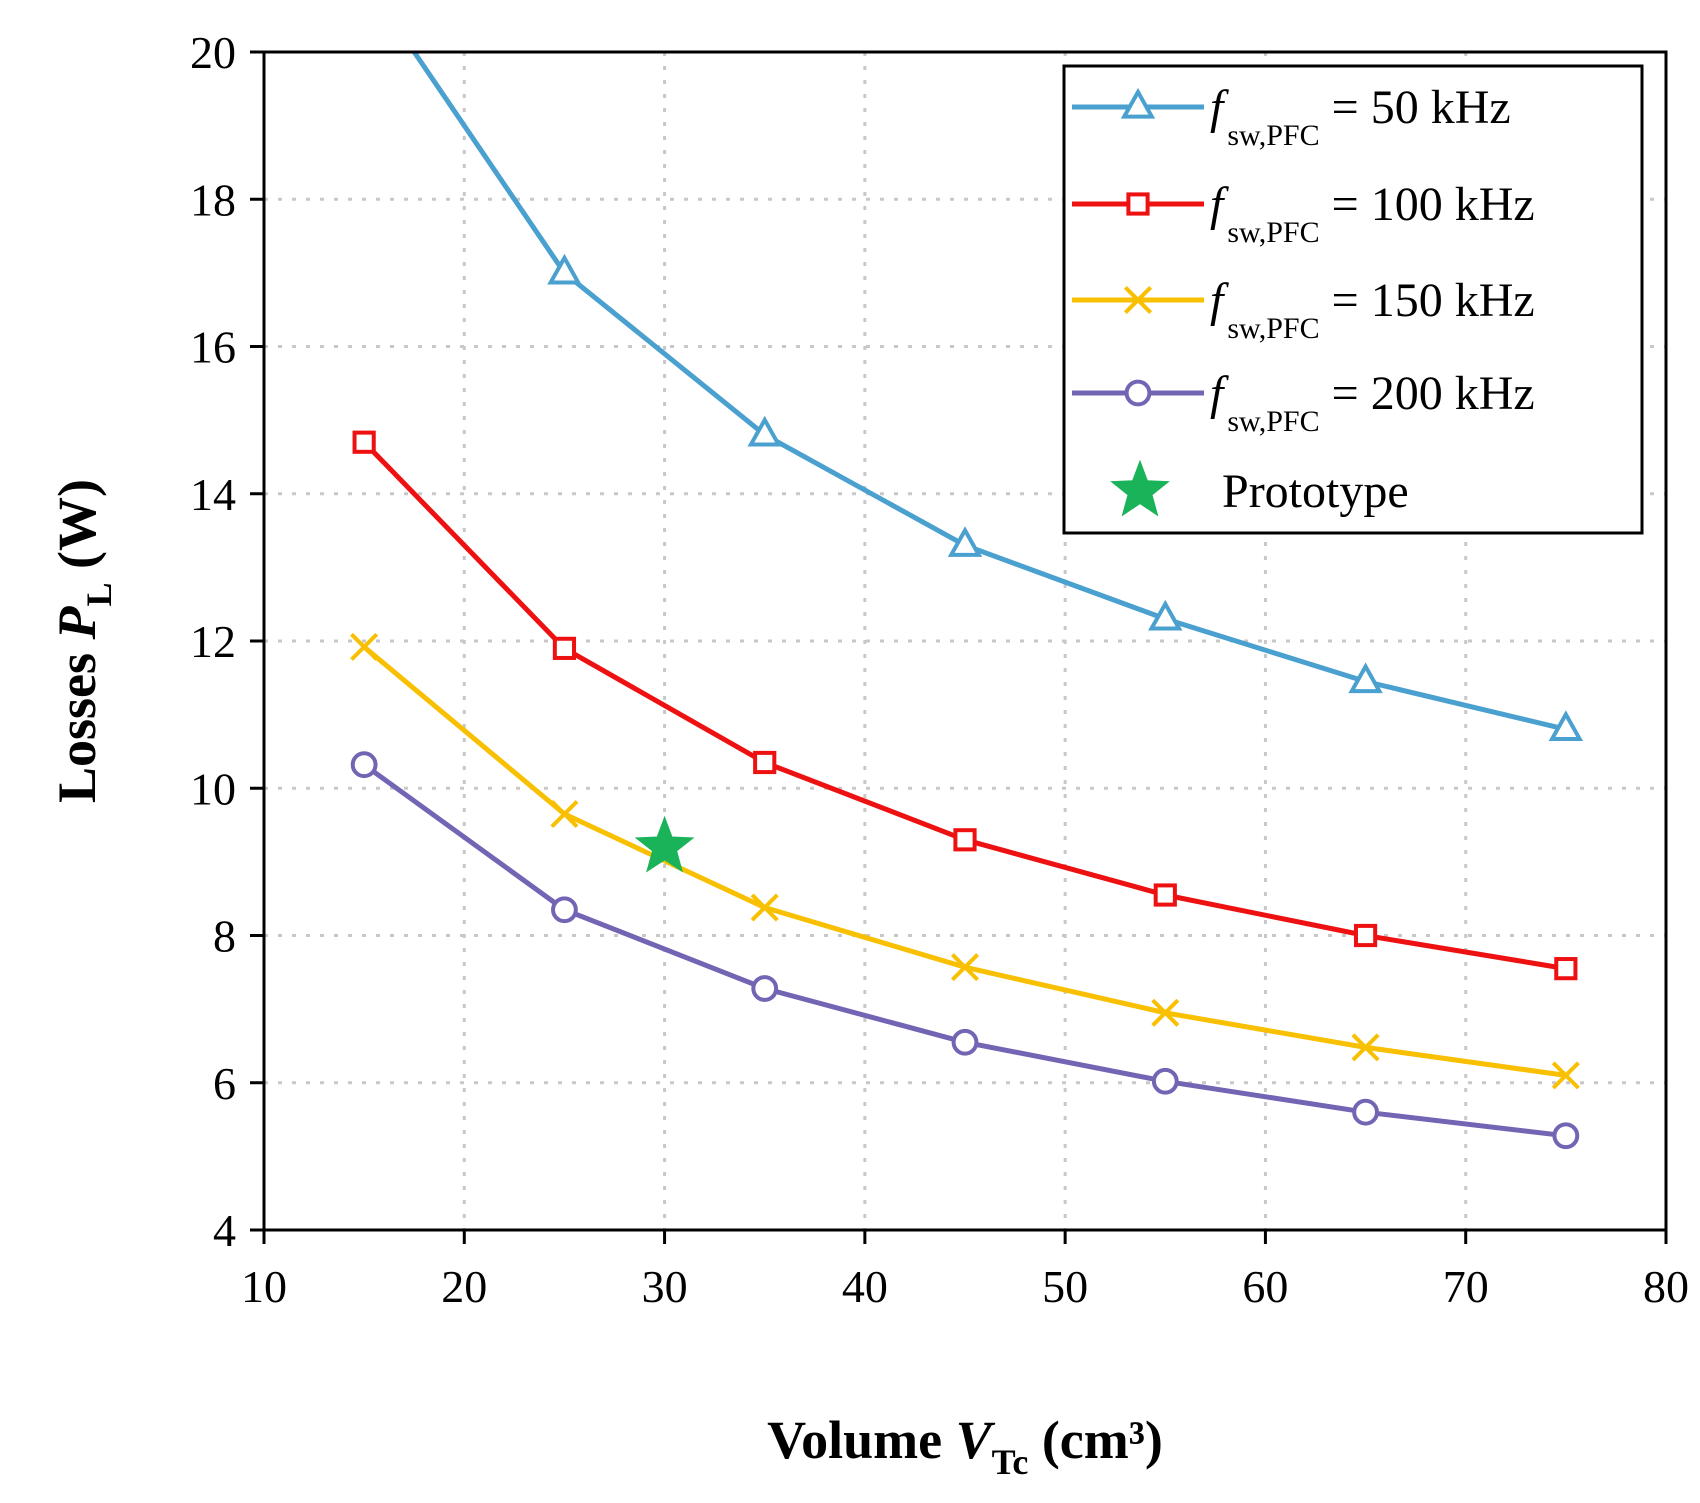 This screenshot has width=1700, height=1503. I want to click on legend-label-rest: = 200 kHz, so click(1427, 393).